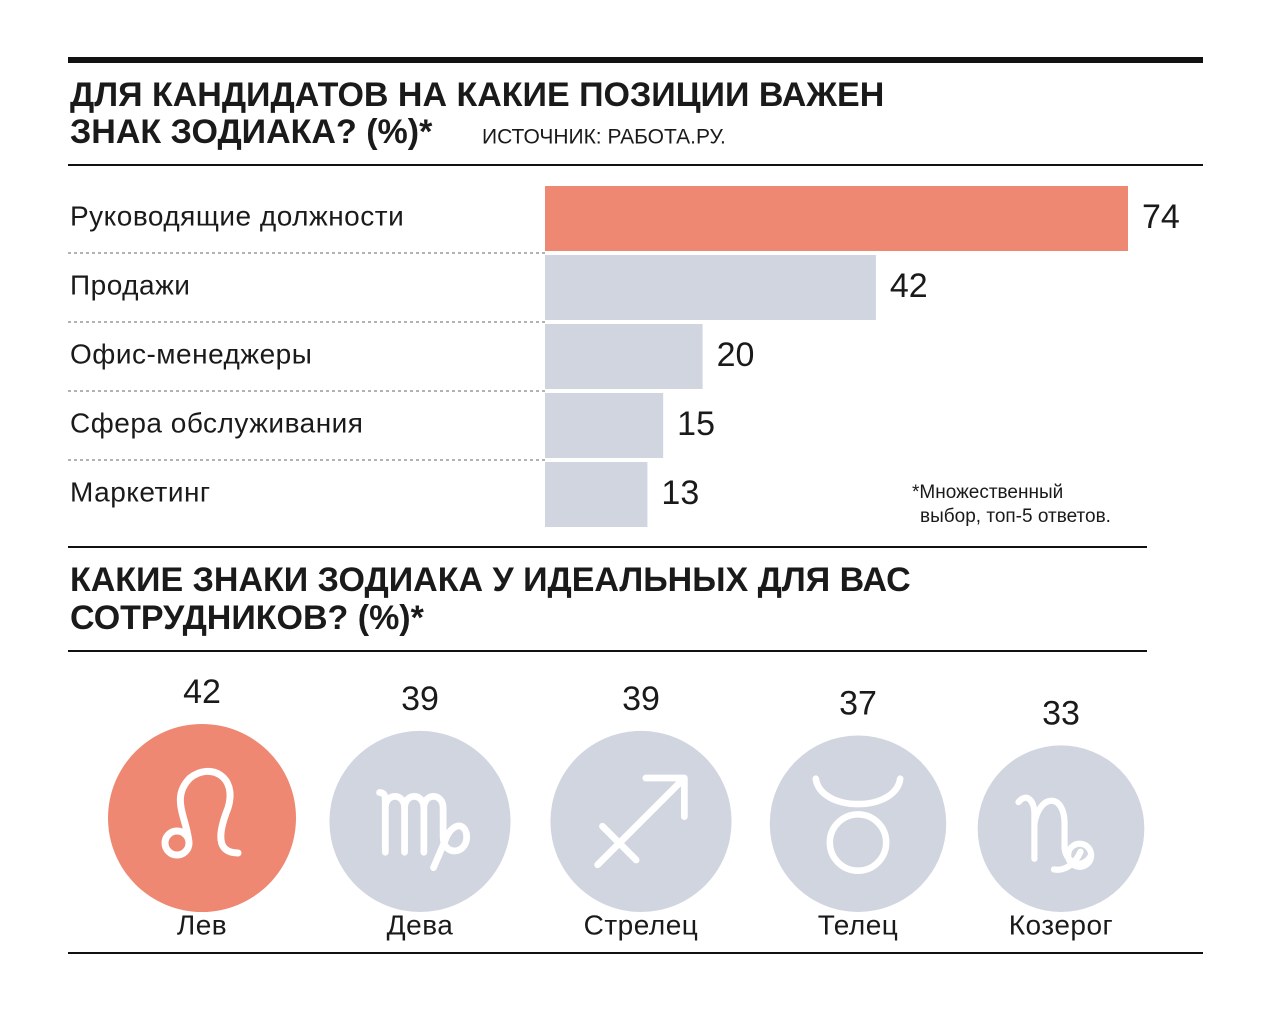 The height and width of the screenshot is (1026, 1280). What do you see at coordinates (477, 95) in the screenshot?
I see `chart-title: ДЛЯ КАНДИДАТОВ НА КАКИЕ ПОЗИЦИИ ВАЖЕН` at bounding box center [477, 95].